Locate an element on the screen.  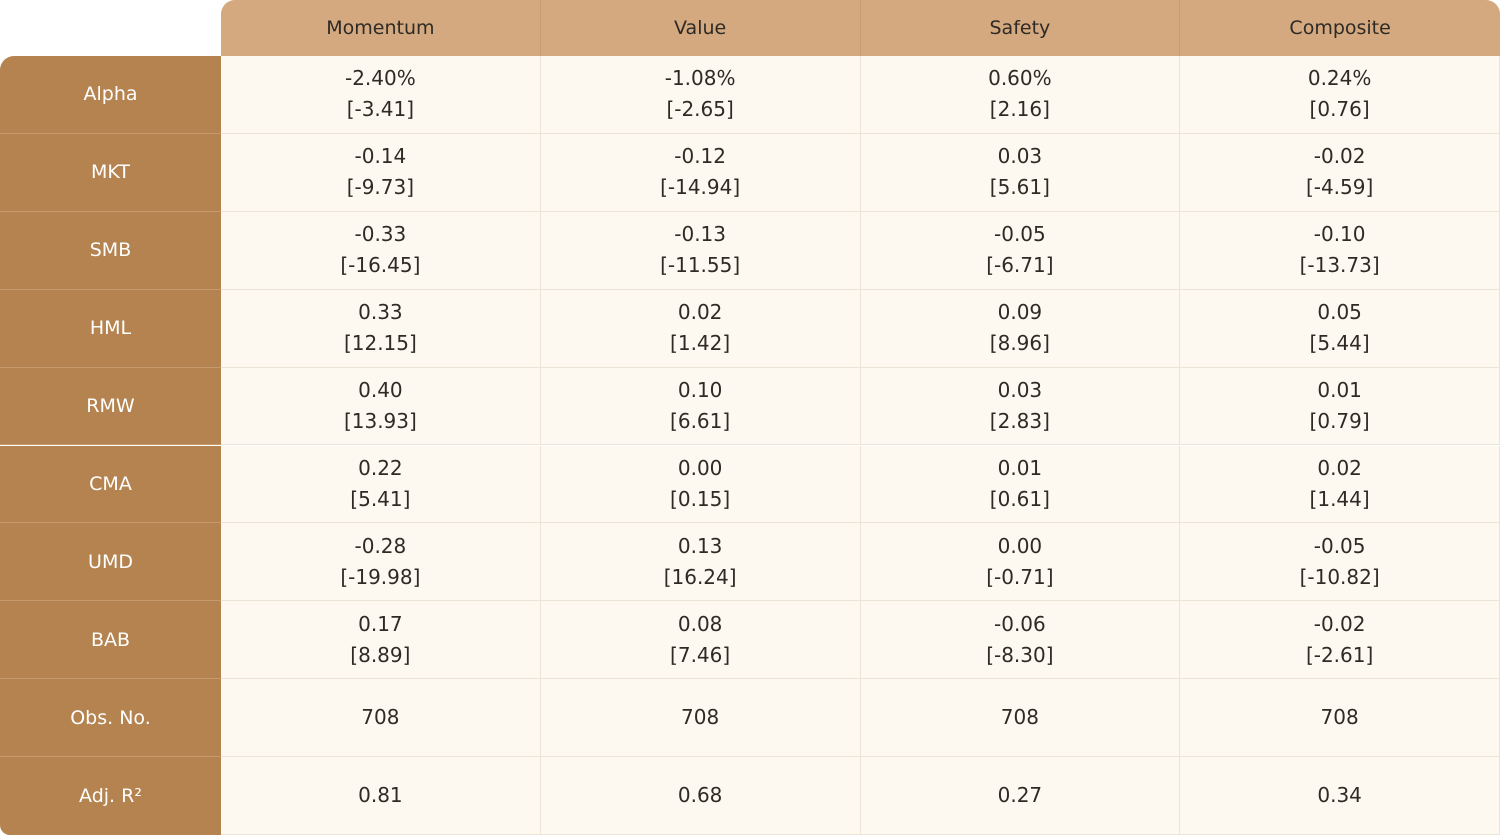
table-cell: 0.27 is located at coordinates (1020, 796).